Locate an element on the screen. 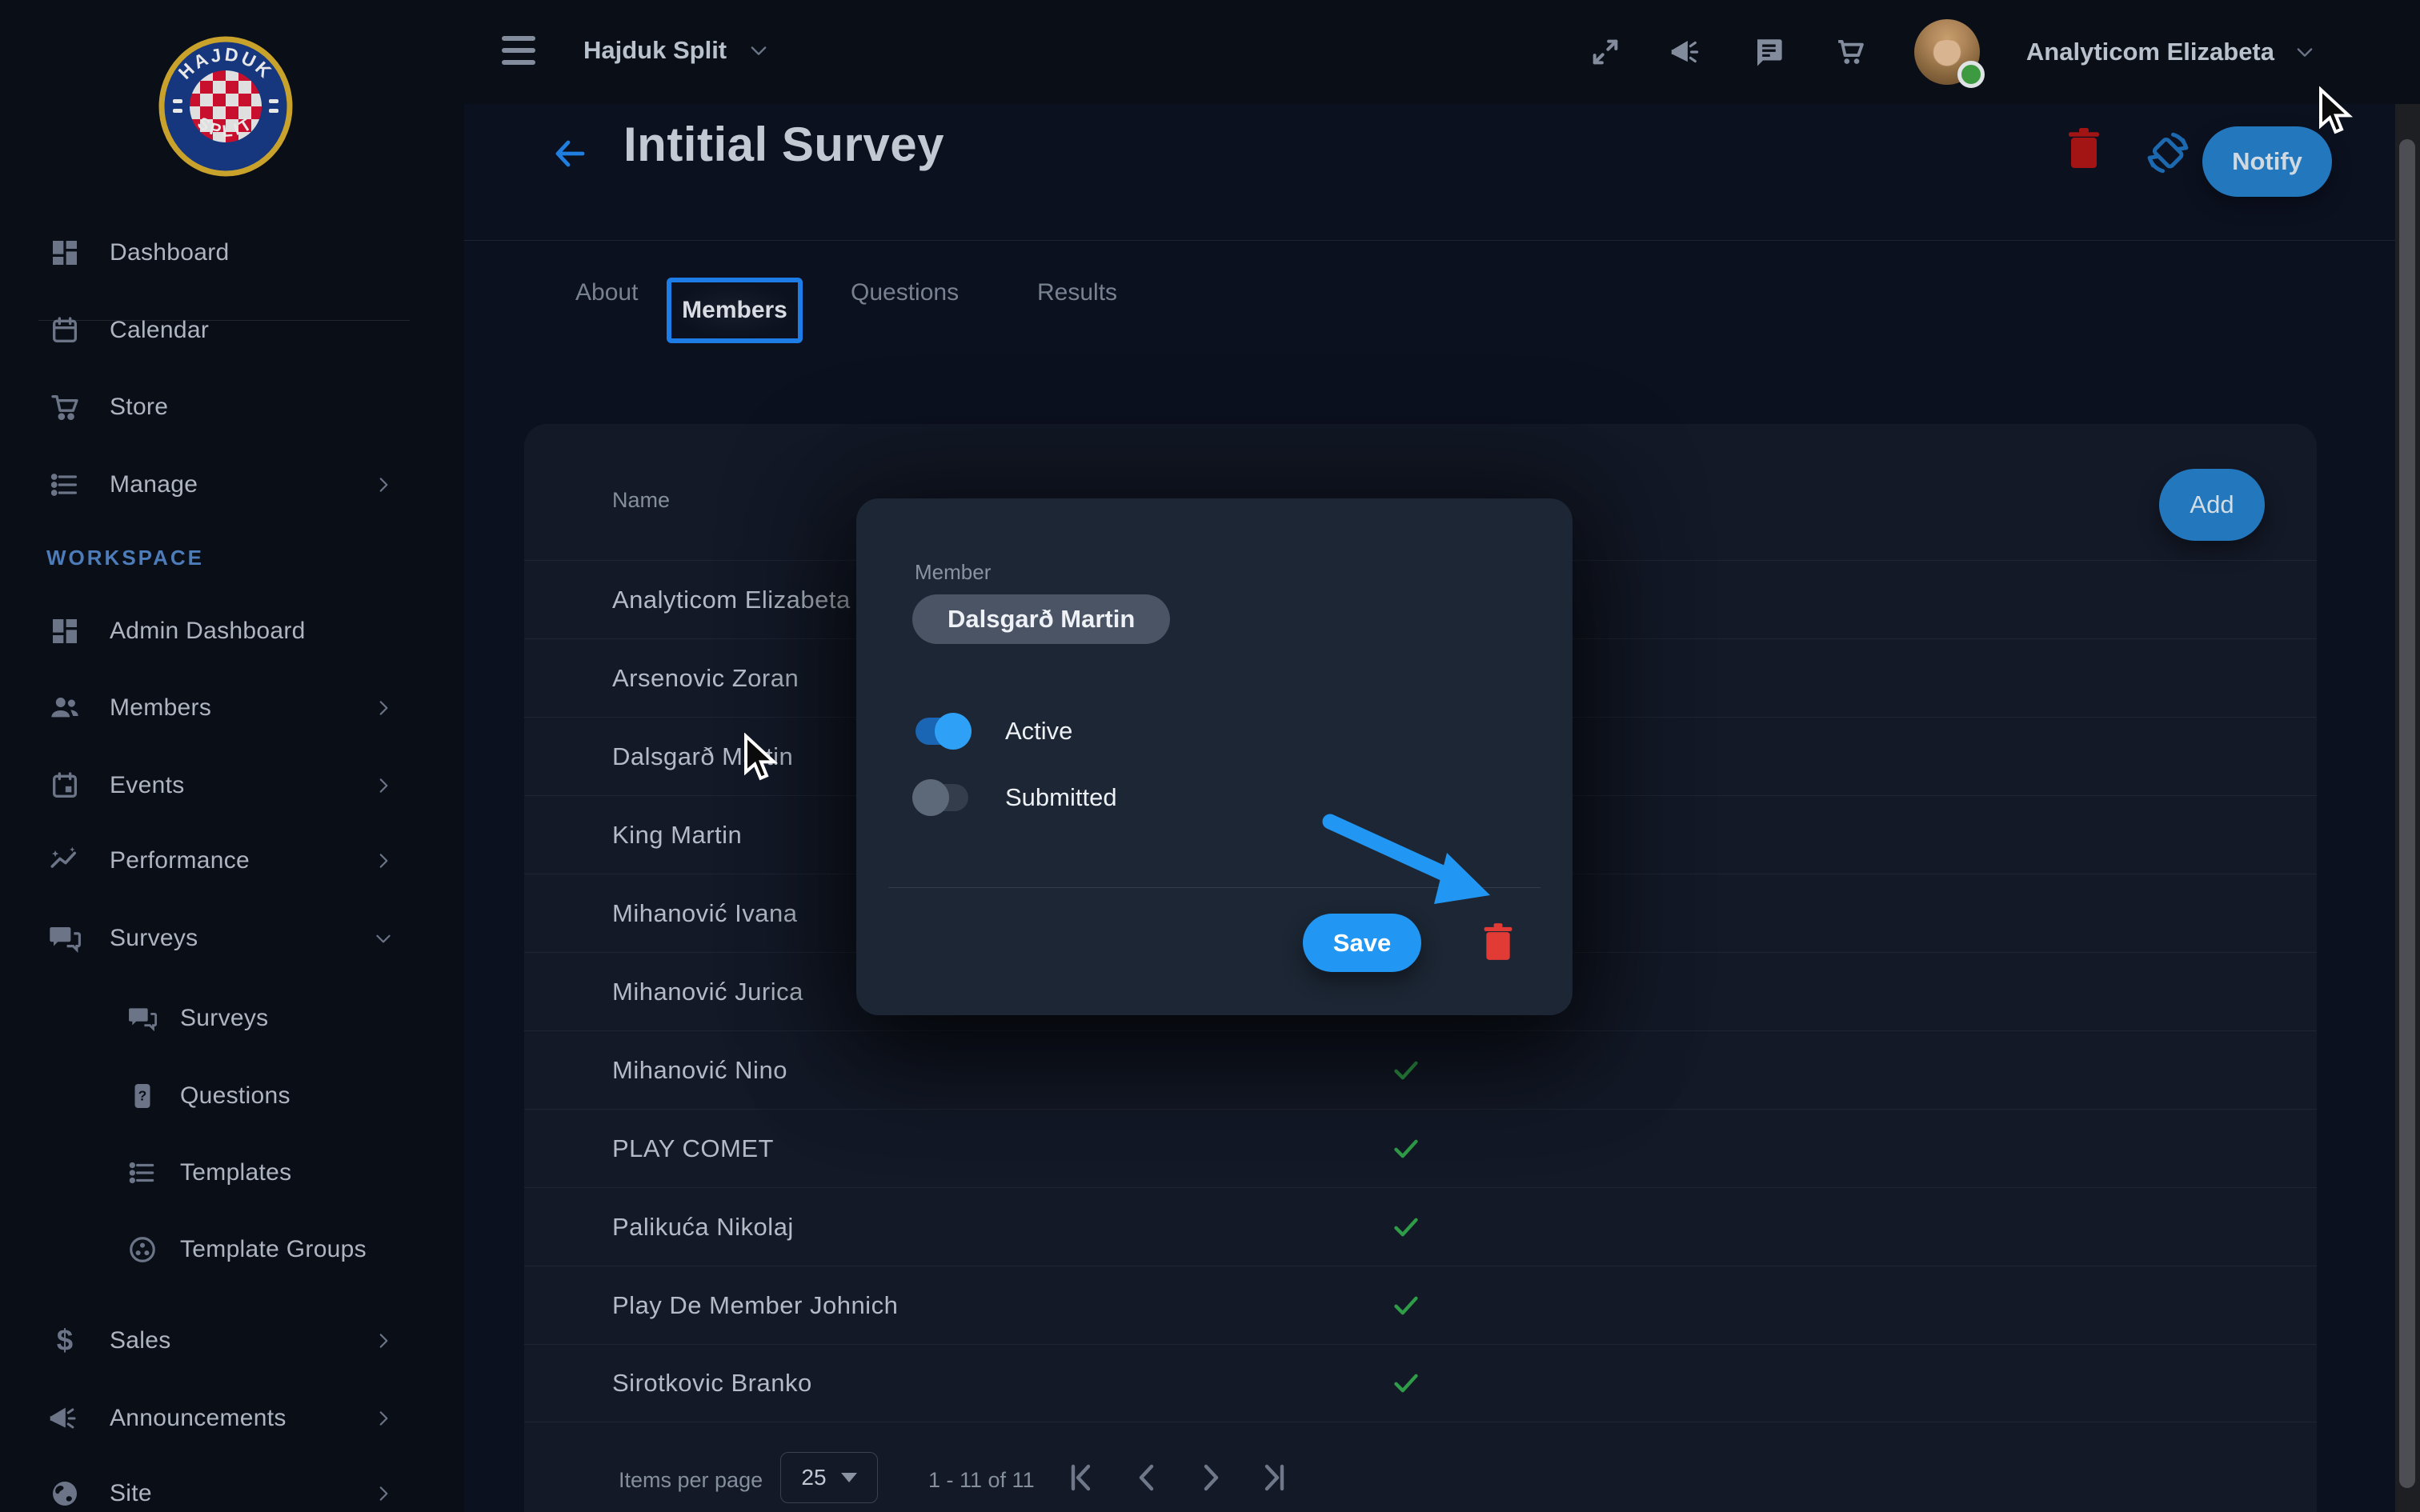  sidebar-item-label: Sales is located at coordinates (140, 1340).